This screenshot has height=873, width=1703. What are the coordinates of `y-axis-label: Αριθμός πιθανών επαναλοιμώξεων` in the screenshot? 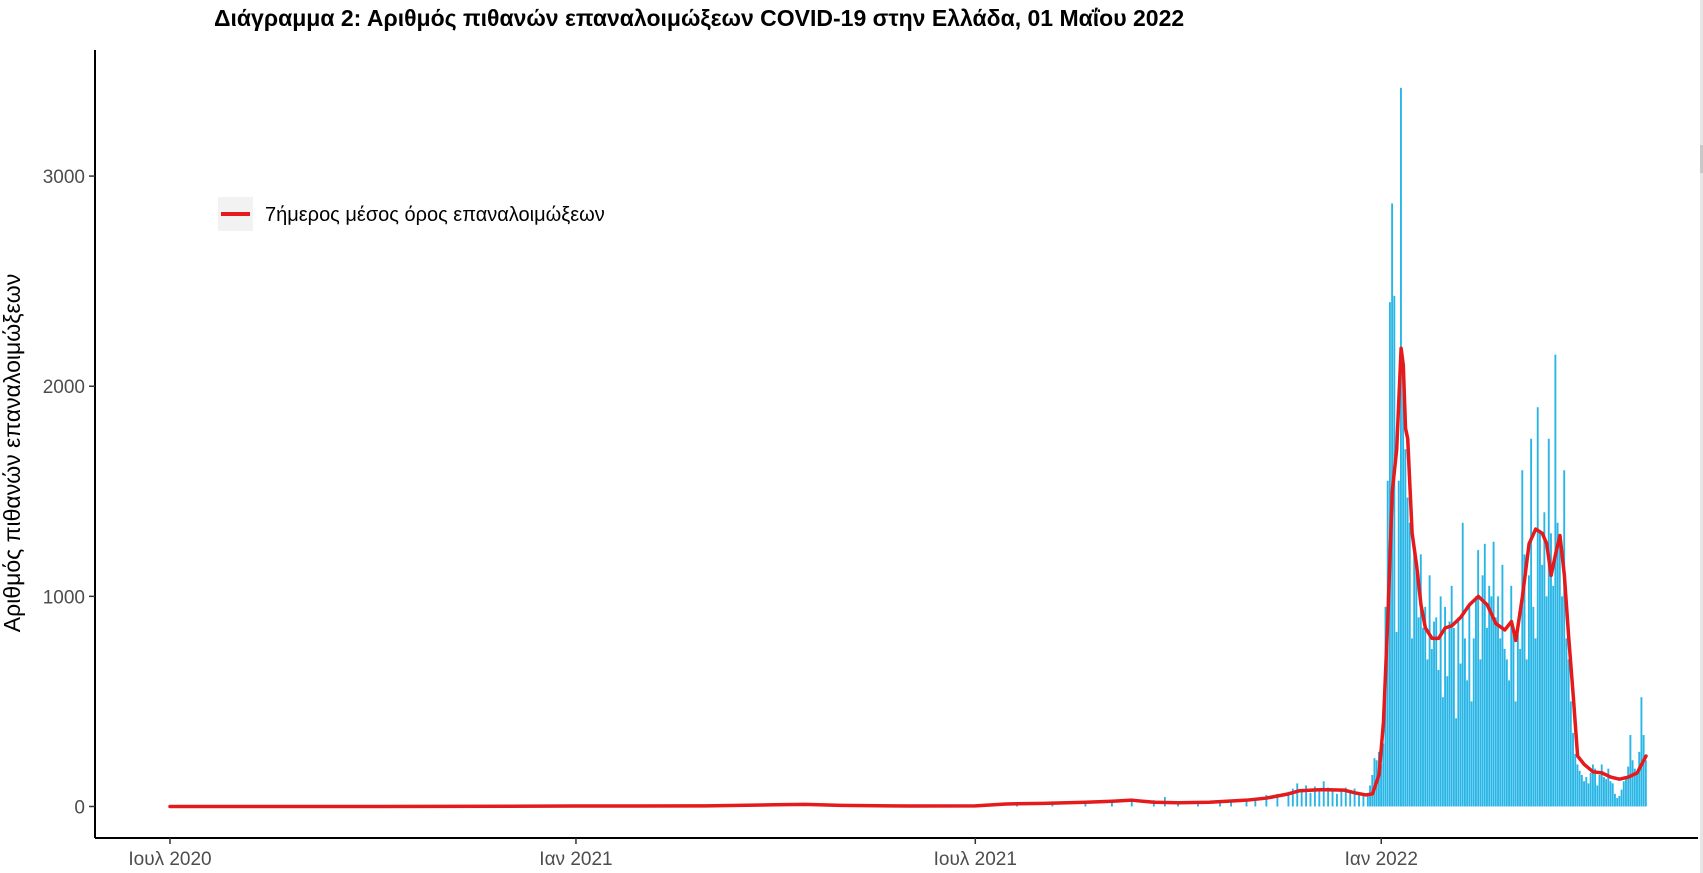 It's located at (12, 453).